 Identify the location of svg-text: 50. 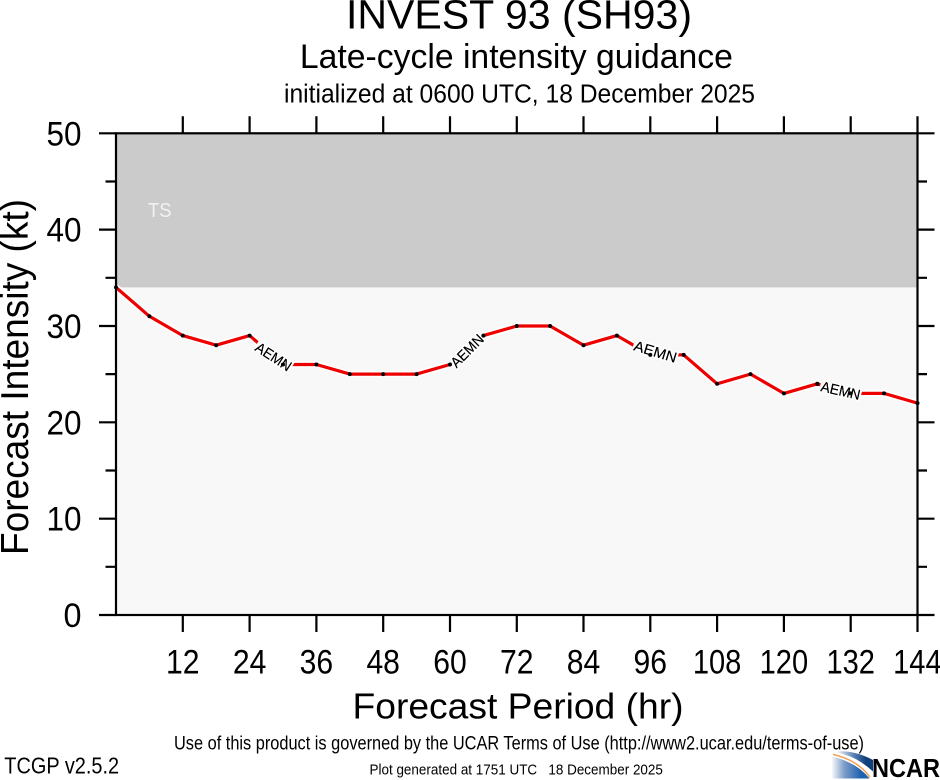
(64, 134).